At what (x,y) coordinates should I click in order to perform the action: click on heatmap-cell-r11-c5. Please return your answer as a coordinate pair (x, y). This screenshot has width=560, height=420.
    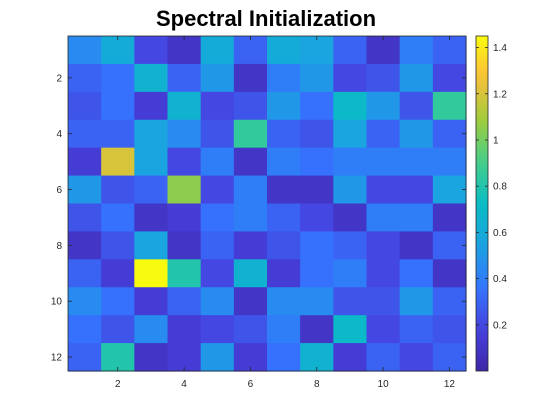
    Looking at the image, I should click on (217, 329).